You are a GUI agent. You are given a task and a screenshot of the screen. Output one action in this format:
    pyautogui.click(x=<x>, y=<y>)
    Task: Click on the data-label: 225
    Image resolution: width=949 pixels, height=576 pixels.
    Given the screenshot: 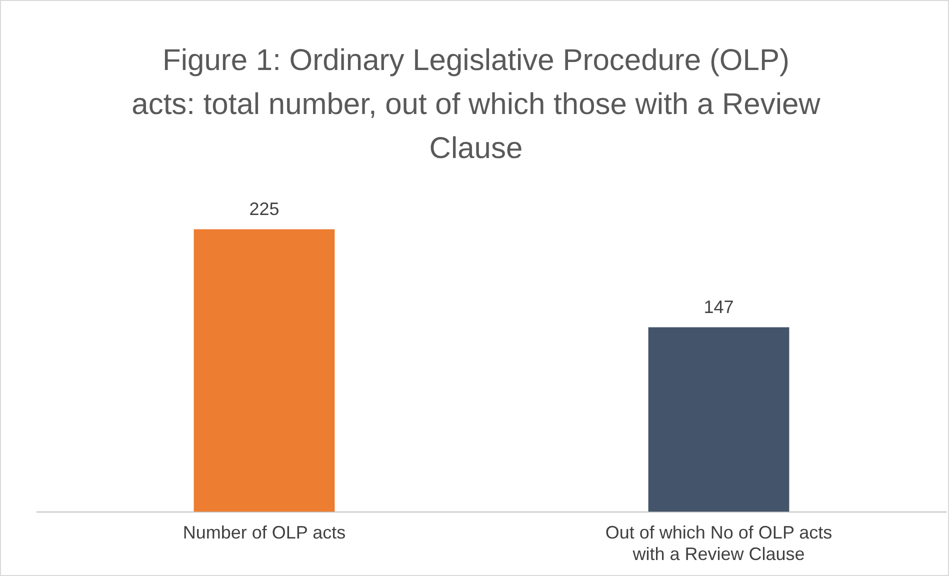 What is the action you would take?
    pyautogui.click(x=264, y=209)
    